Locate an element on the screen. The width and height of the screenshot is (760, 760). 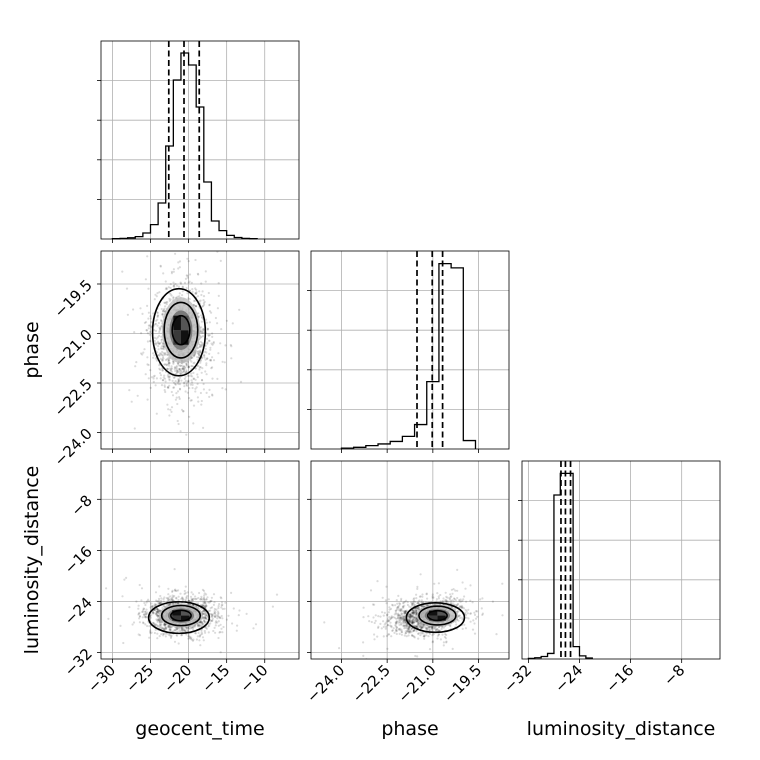
geocent_time-vs-phase-ytick-label: −21.0 is located at coordinates (73, 348).